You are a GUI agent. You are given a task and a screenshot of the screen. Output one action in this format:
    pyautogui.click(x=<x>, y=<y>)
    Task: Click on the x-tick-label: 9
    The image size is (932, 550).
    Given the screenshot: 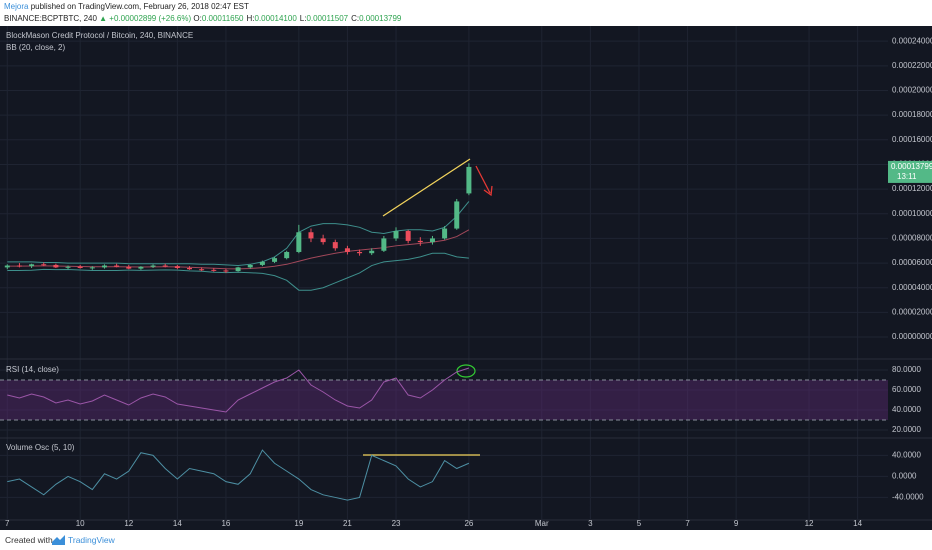 What is the action you would take?
    pyautogui.click(x=736, y=523)
    